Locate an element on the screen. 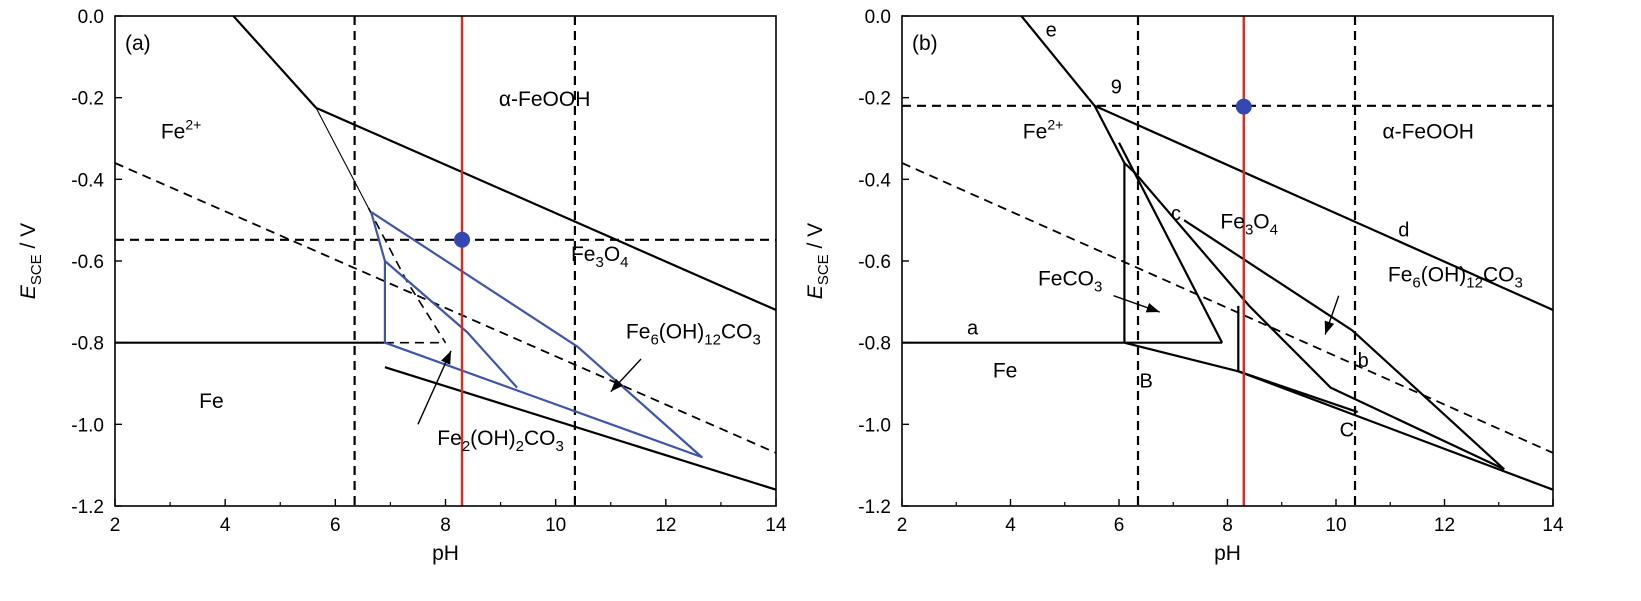  boundary-marker-label: B is located at coordinates (1145, 382).